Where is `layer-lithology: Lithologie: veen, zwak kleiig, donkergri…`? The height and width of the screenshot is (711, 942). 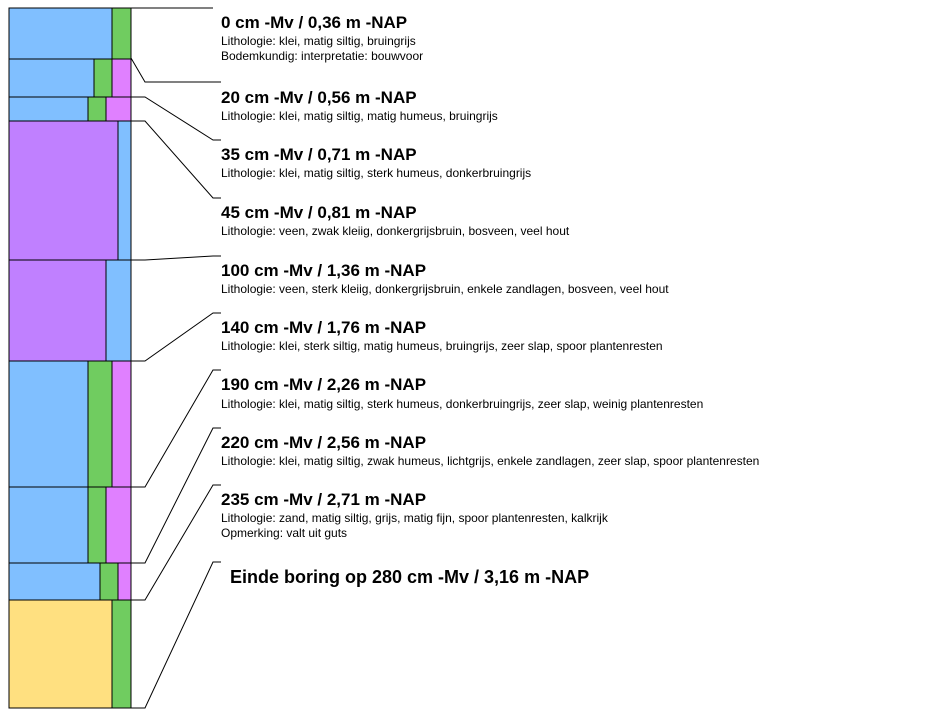
layer-lithology: Lithologie: veen, zwak kleiig, donkergri… is located at coordinates (395, 231).